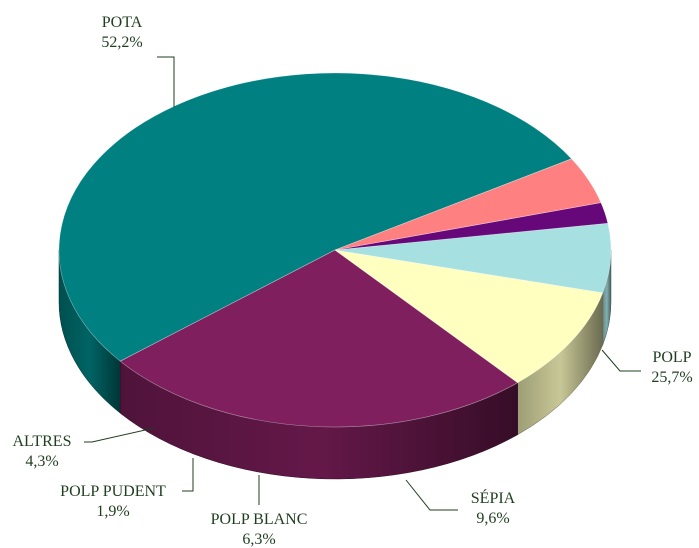 The image size is (699, 548). I want to click on leader-altres, so click(119, 435).